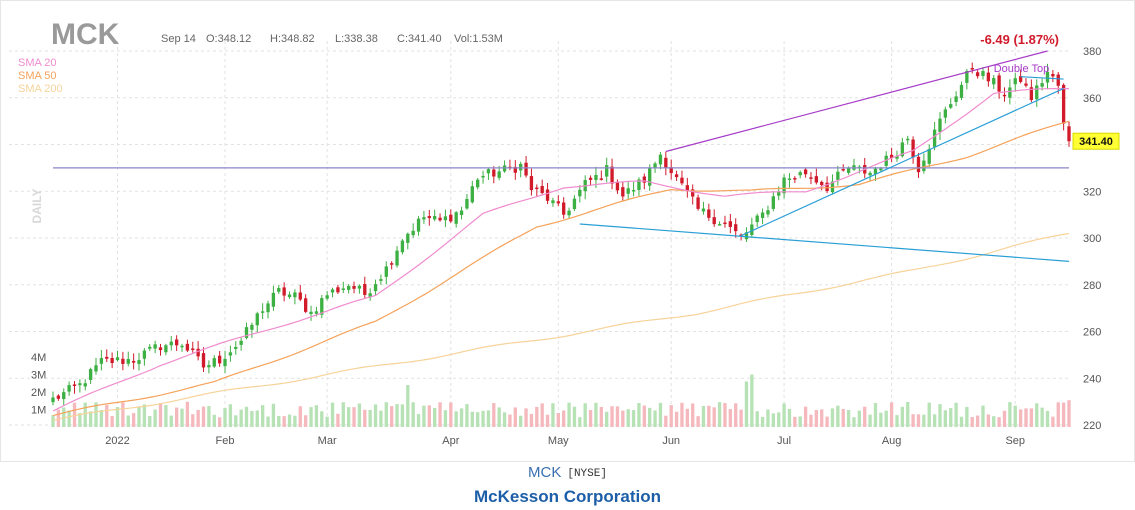 The height and width of the screenshot is (510, 1135). Describe the element at coordinates (784, 441) in the screenshot. I see `x-tick-label: Jul` at that location.